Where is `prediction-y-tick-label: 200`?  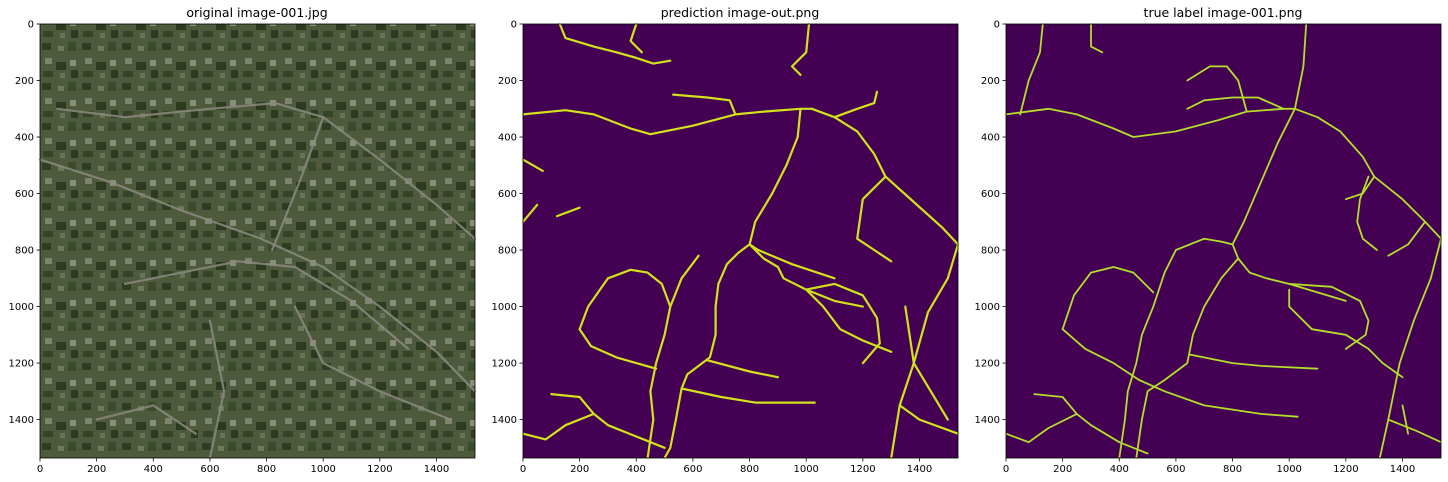
prediction-y-tick-label: 200 is located at coordinates (507, 81).